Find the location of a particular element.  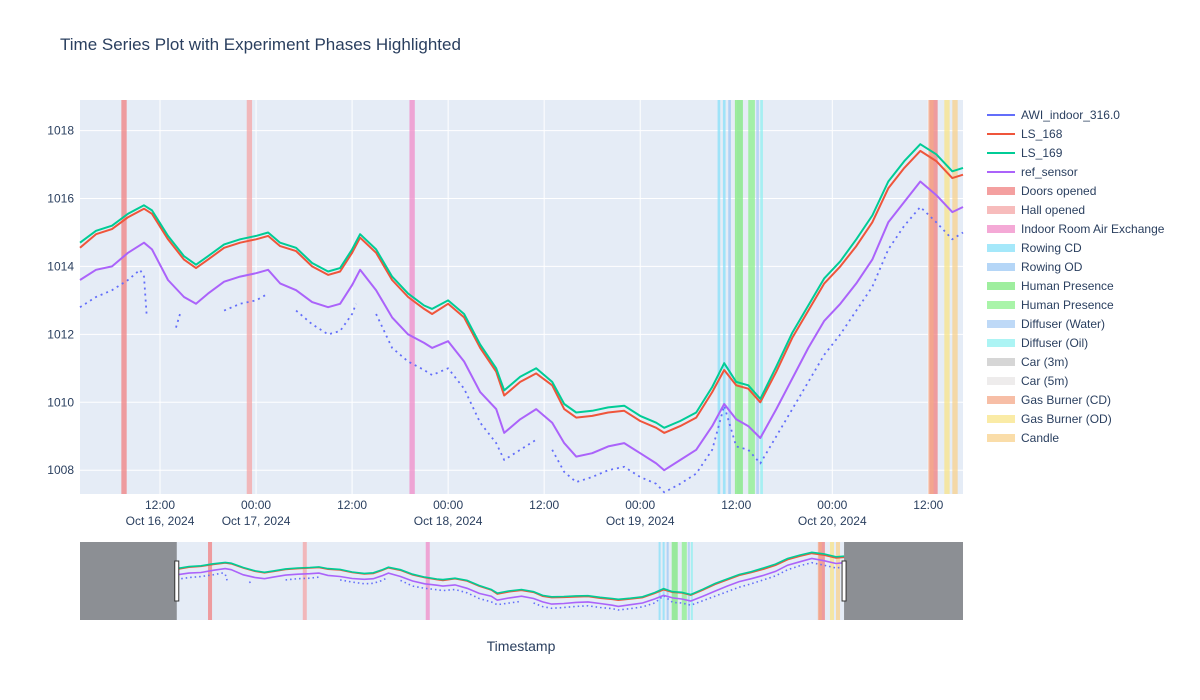

legend-label: Doors opened is located at coordinates (1058, 191).